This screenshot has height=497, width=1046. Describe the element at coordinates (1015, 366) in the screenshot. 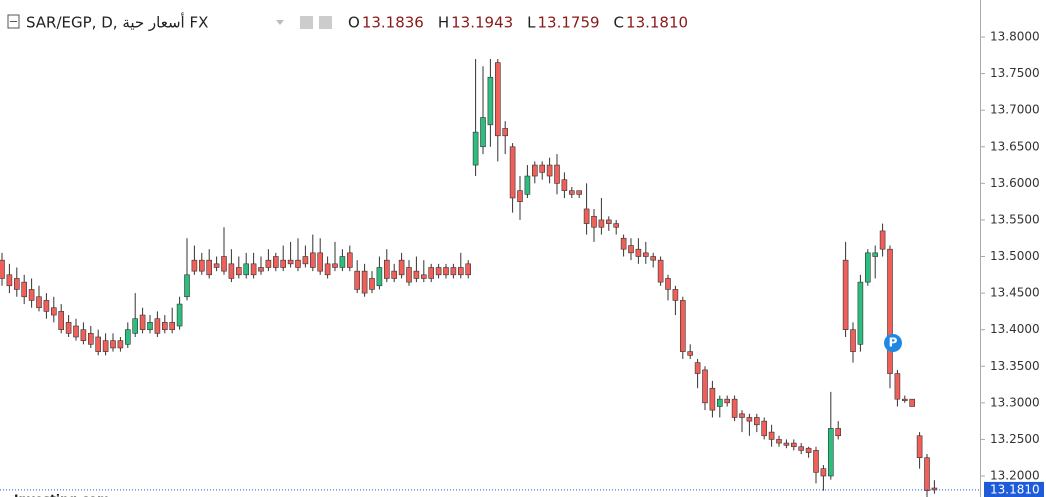

I see `y-tick-label: 13.3500` at that location.